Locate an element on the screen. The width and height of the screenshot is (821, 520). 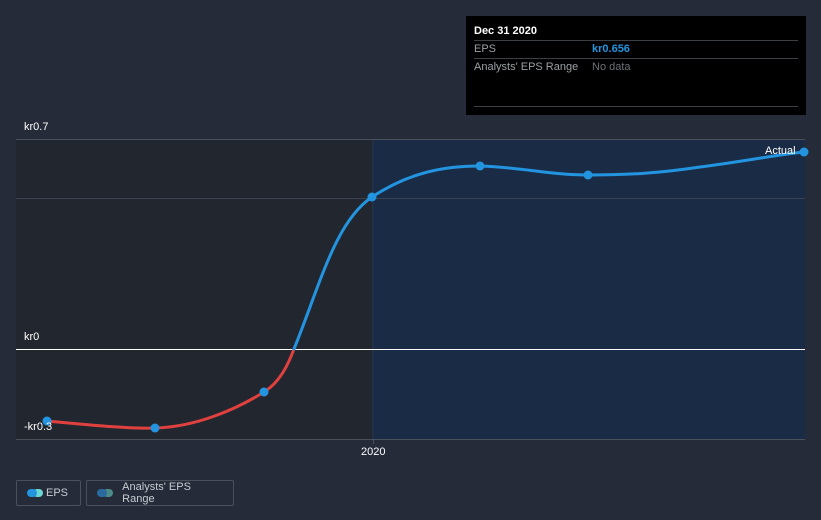
tooltip-label: Analysts' EPS Range is located at coordinates (526, 67).